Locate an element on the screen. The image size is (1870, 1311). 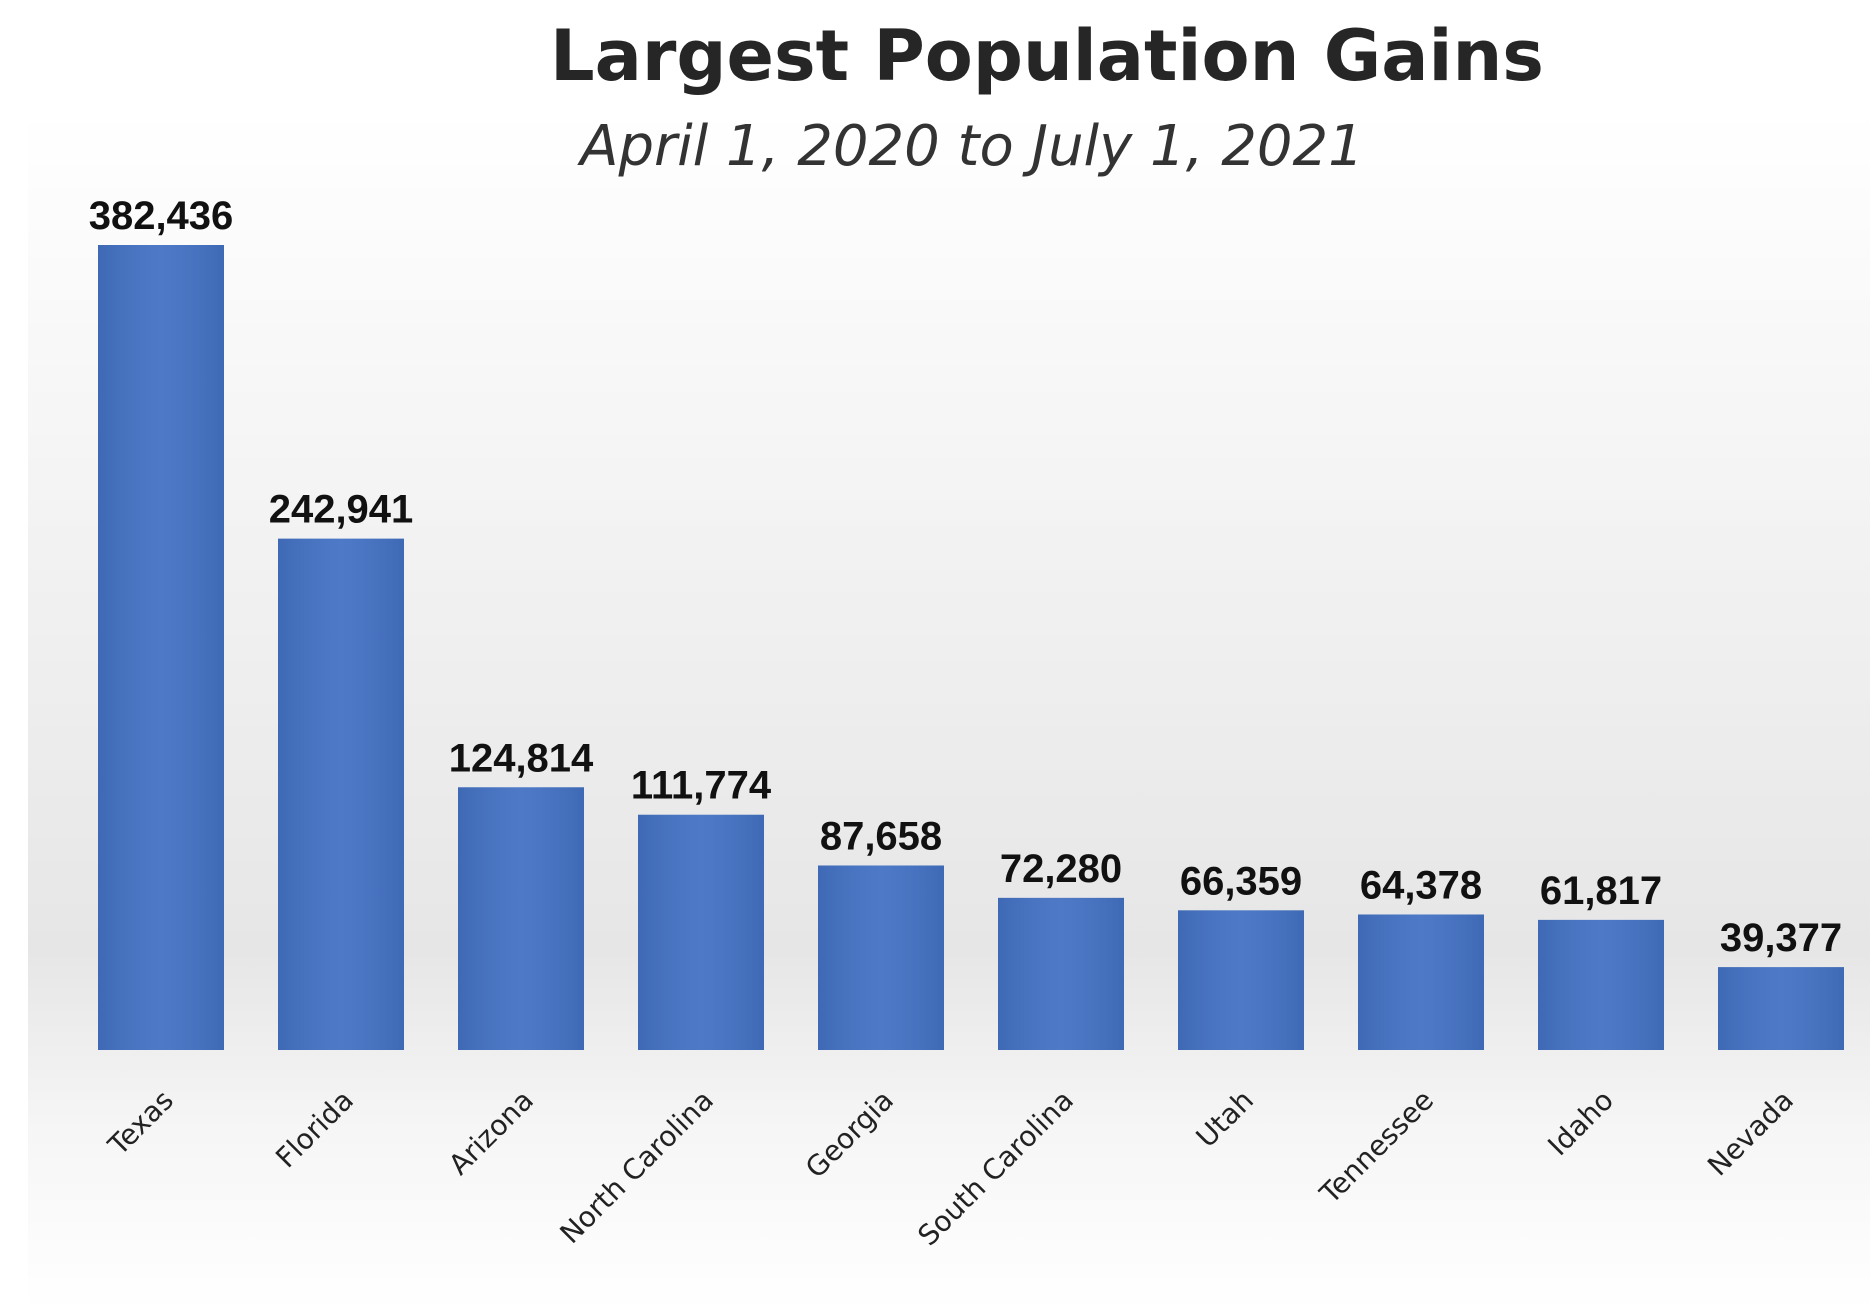
chart-title: Largest Population Gains is located at coordinates (1047, 56).